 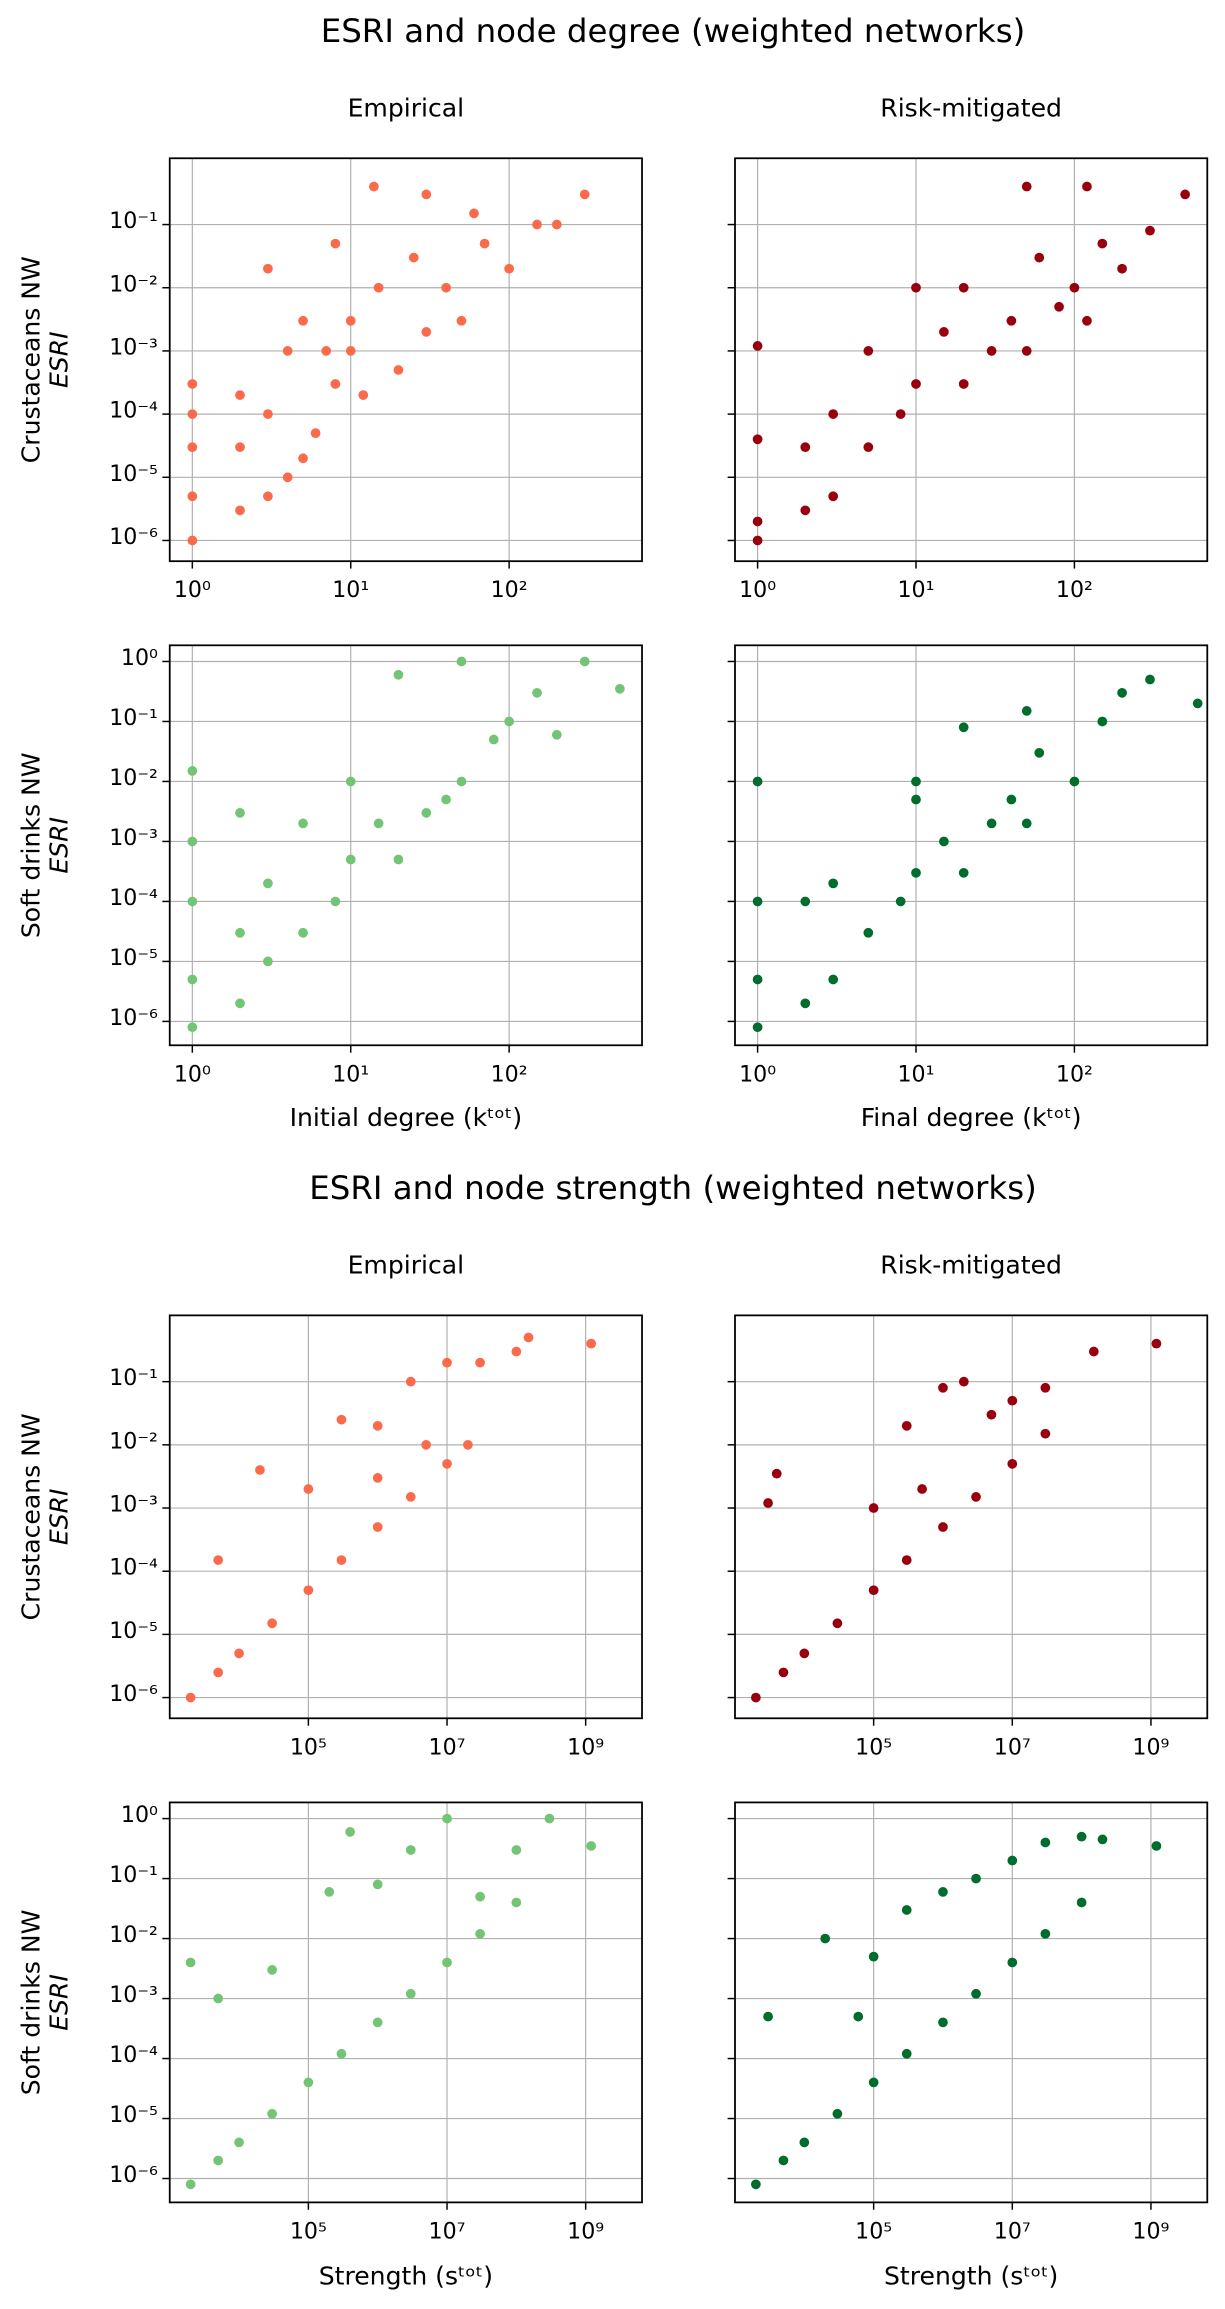 What do you see at coordinates (139, 658) in the screenshot?
I see `y-tick-label: 10⁰` at bounding box center [139, 658].